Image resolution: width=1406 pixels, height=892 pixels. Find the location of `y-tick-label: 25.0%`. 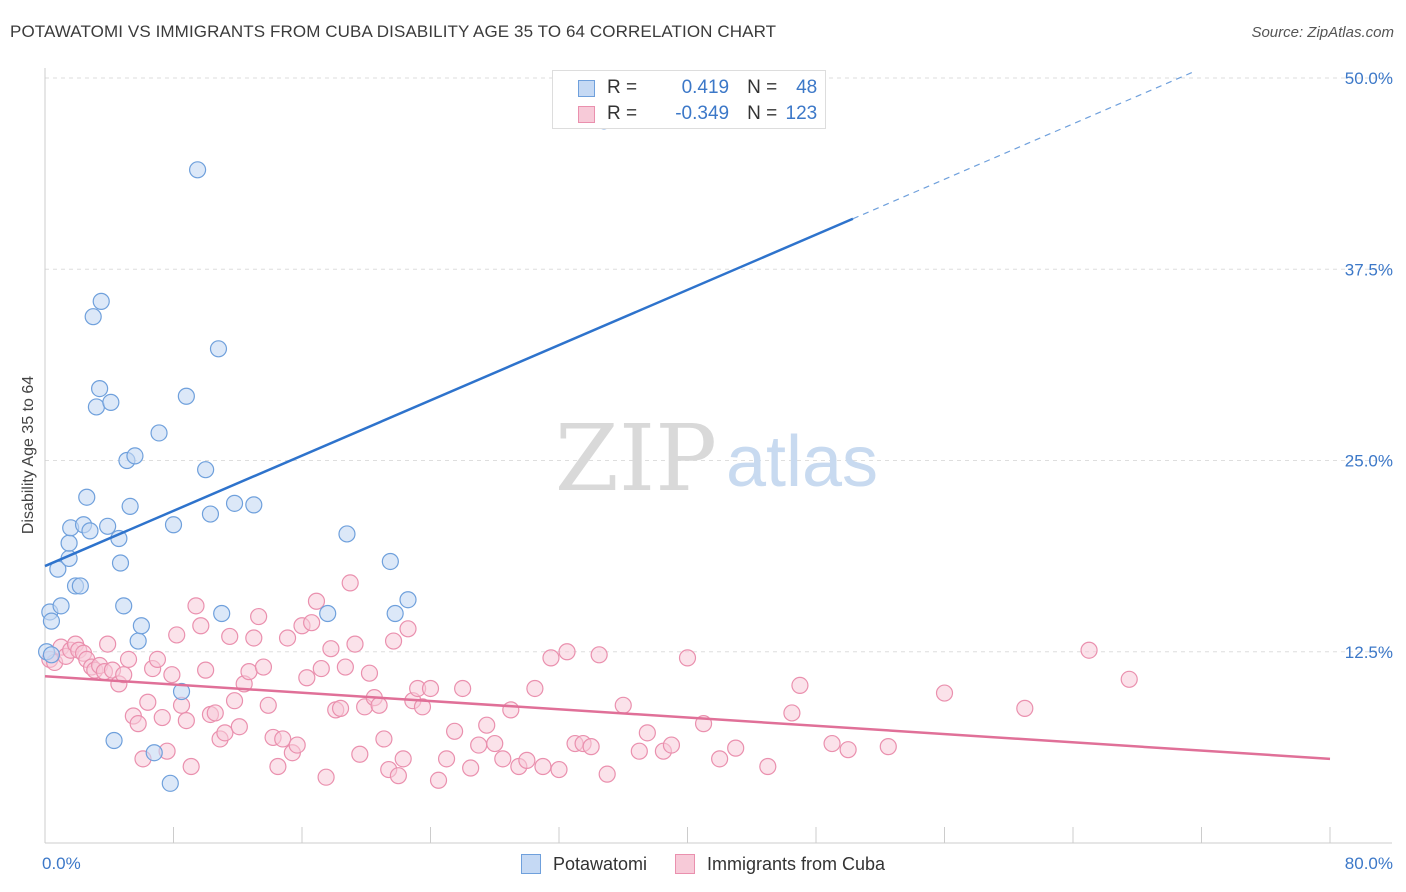

y-tick-label: 25.0% is located at coordinates (1369, 461).